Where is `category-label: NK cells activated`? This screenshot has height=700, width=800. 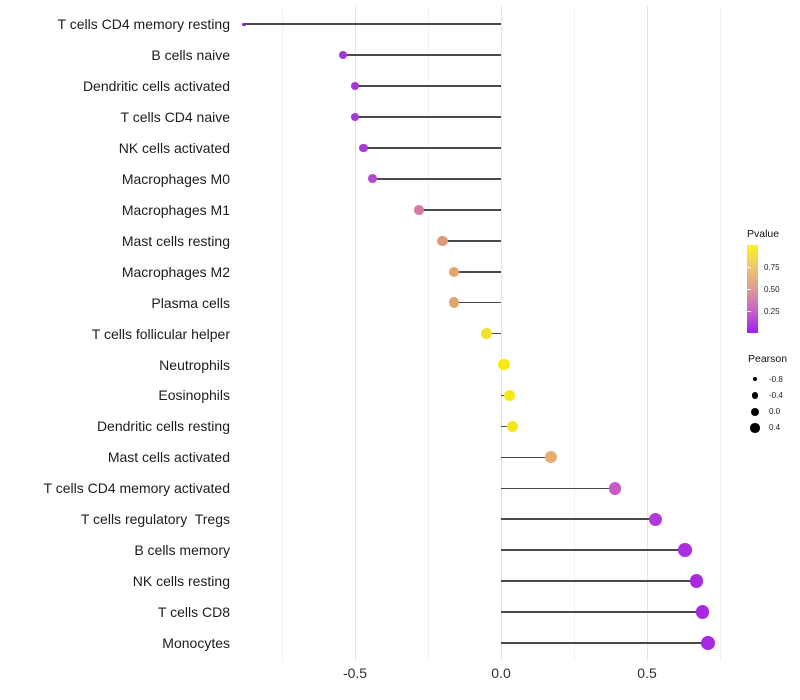 category-label: NK cells activated is located at coordinates (174, 147).